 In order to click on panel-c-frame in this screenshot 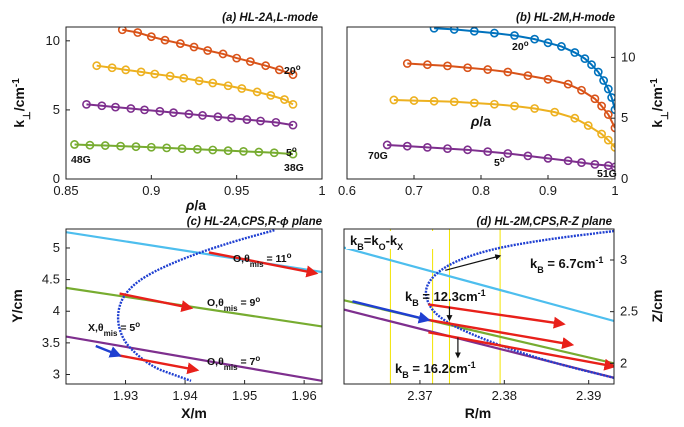, I will do `click(194, 306)`.